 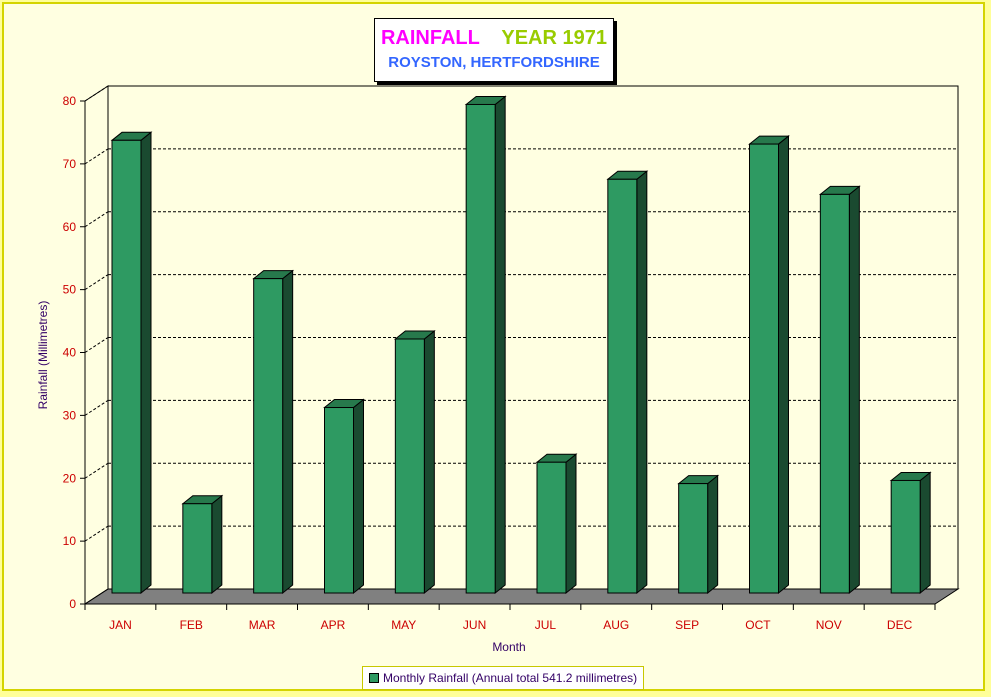 I want to click on y-tick-label: 40, so click(x=70, y=353).